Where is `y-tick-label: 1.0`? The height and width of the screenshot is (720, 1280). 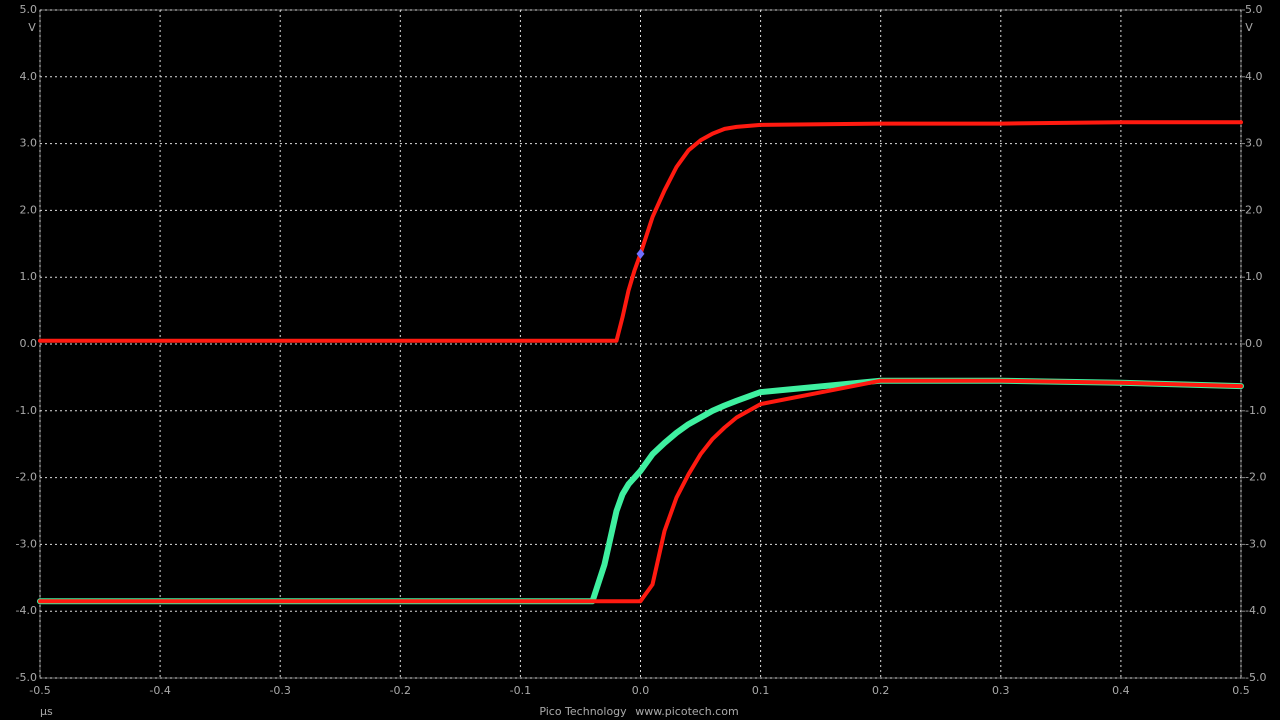 y-tick-label: 1.0 is located at coordinates (29, 276).